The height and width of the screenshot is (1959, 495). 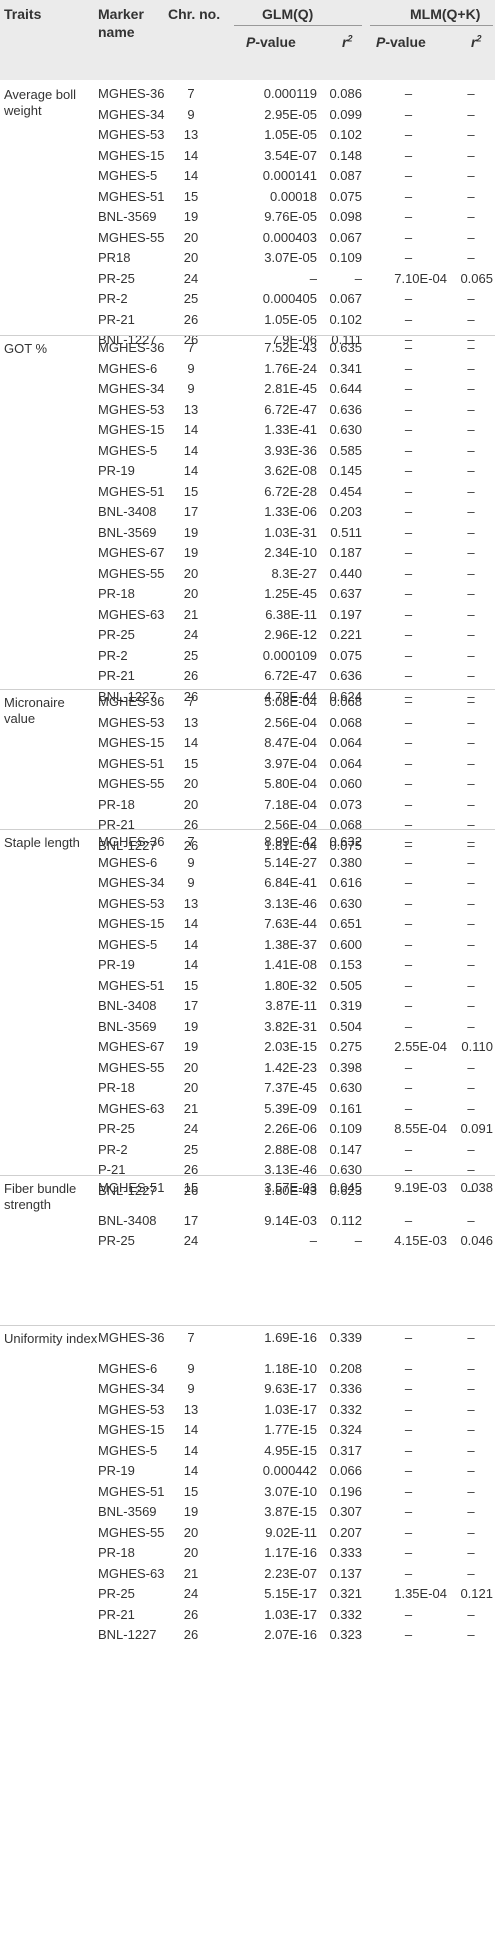 What do you see at coordinates (290, 1511) in the screenshot?
I see `glm-pvalue-cell: 3.87E-15` at bounding box center [290, 1511].